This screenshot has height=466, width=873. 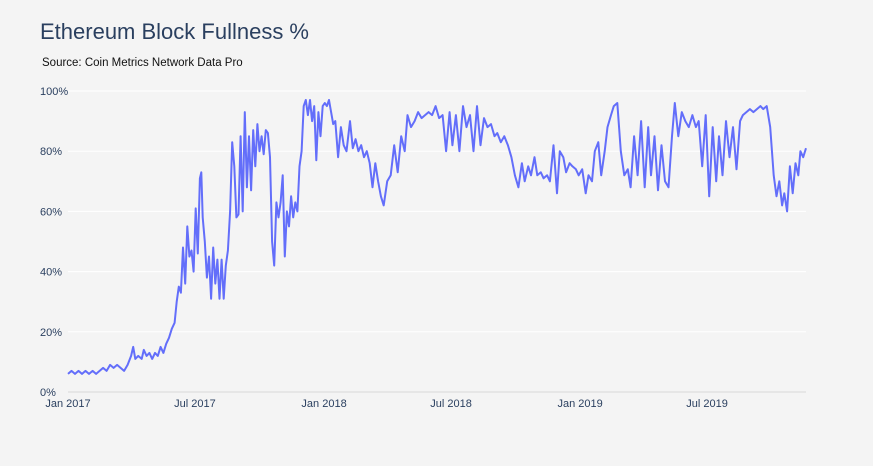 What do you see at coordinates (142, 63) in the screenshot?
I see `chart-subtitle: Source: Coin Metrics Network Data Pro` at bounding box center [142, 63].